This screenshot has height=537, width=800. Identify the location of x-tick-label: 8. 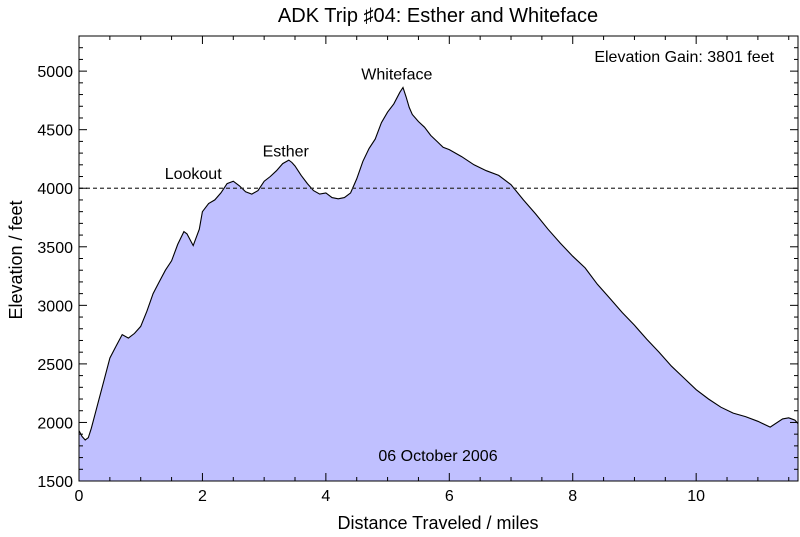
(572, 496).